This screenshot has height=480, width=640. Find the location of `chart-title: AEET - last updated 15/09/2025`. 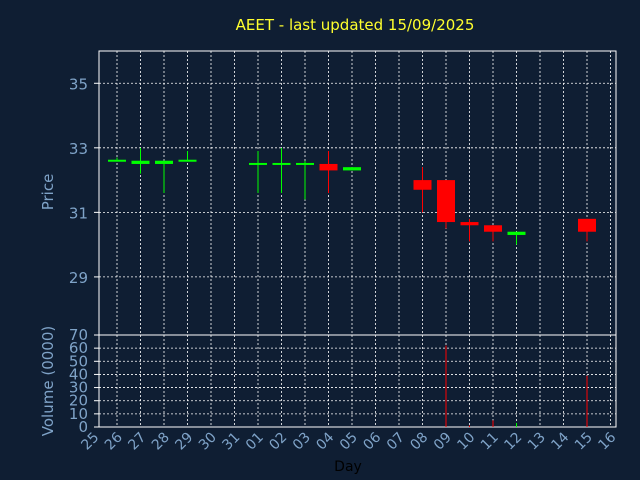

chart-title: AEET - last updated 15/09/2025 is located at coordinates (355, 25).